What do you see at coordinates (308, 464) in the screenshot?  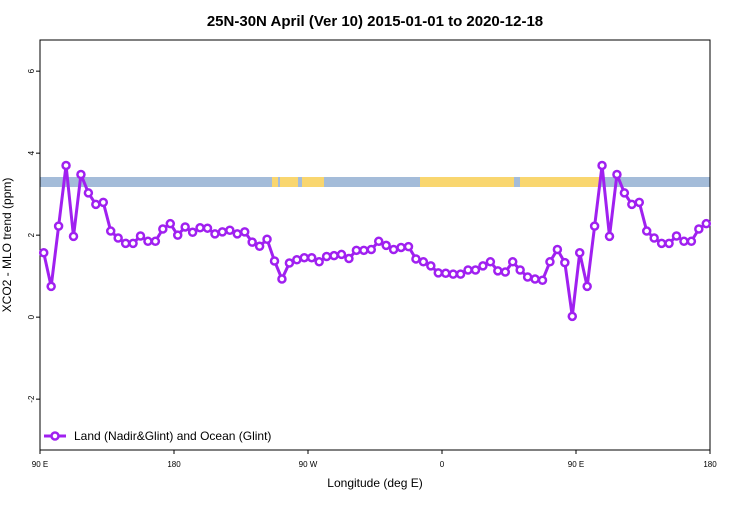 I see `x-tick-label: 90 W` at bounding box center [308, 464].